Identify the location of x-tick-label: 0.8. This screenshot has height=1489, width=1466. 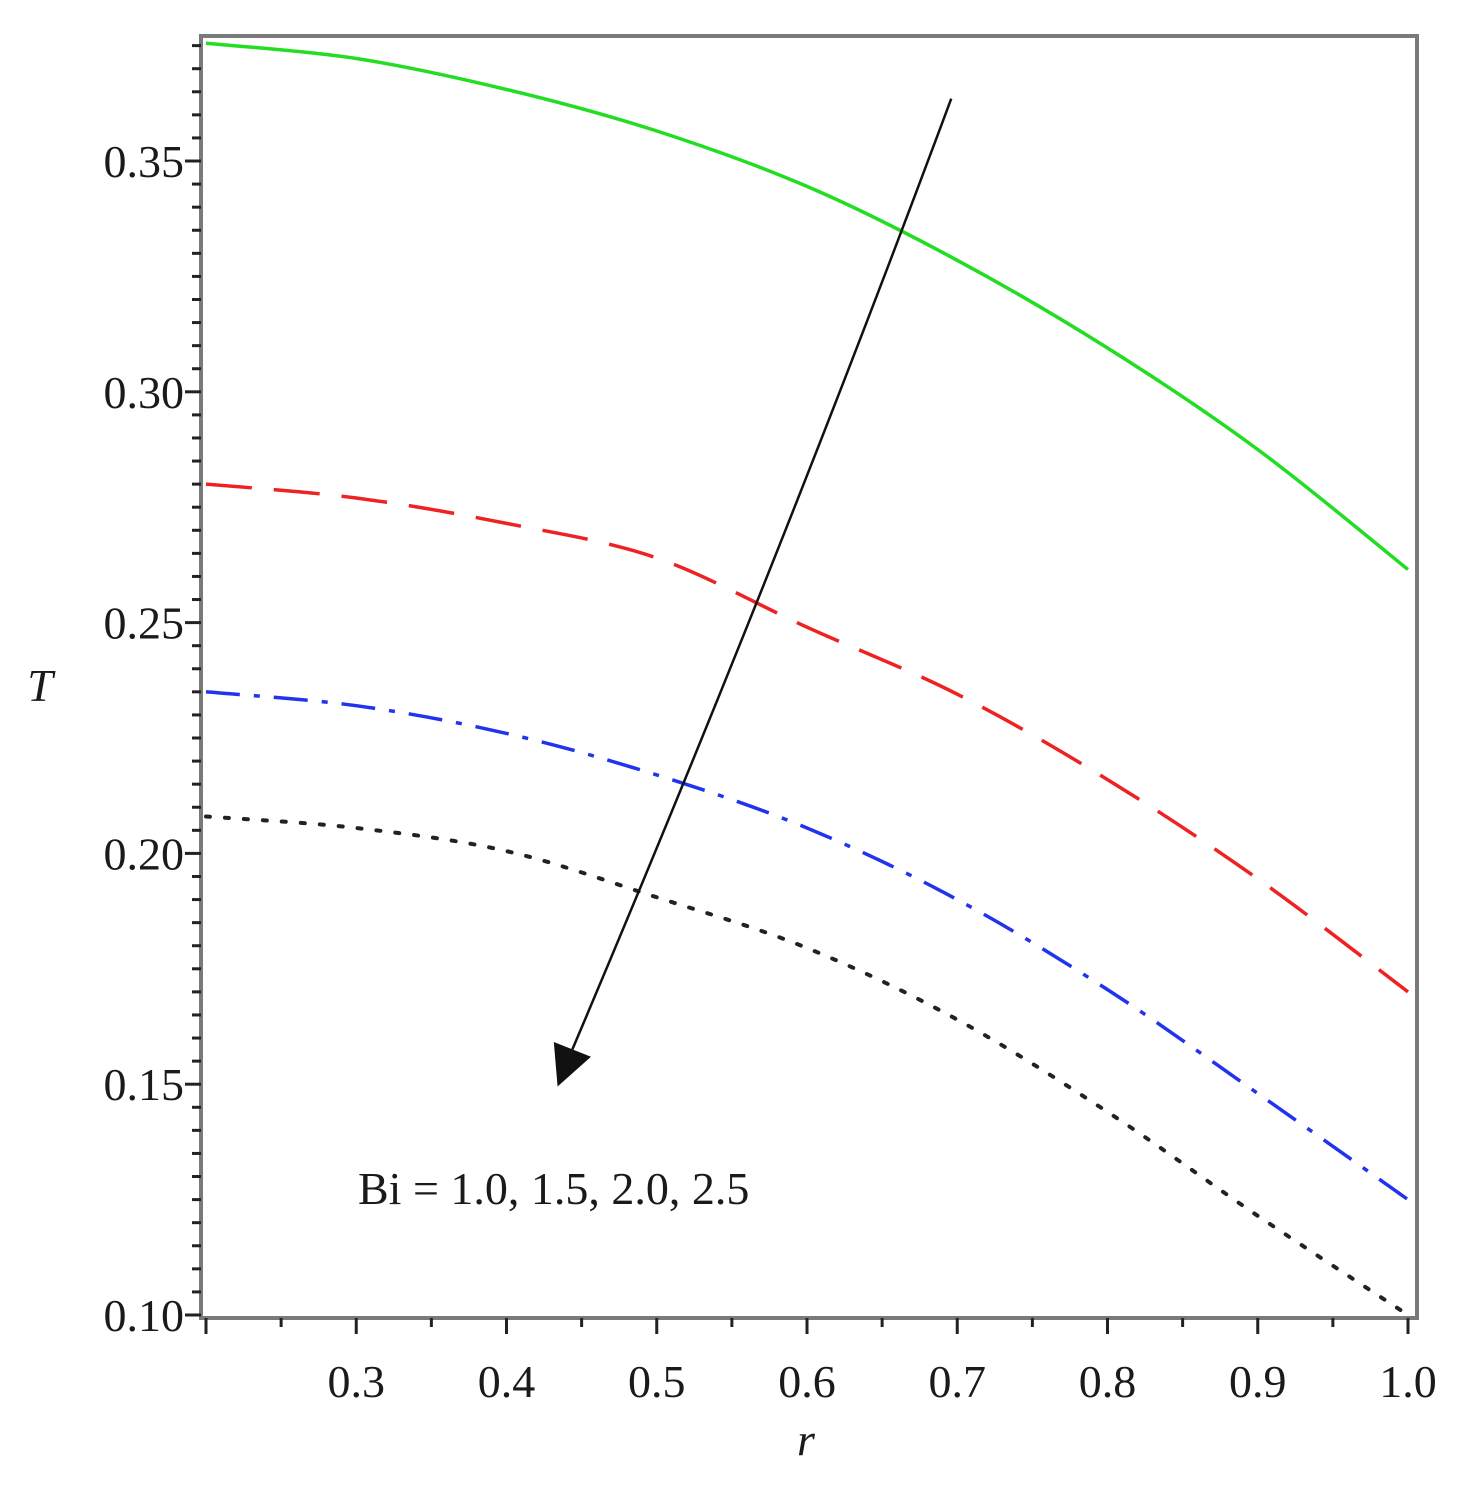
(1108, 1381).